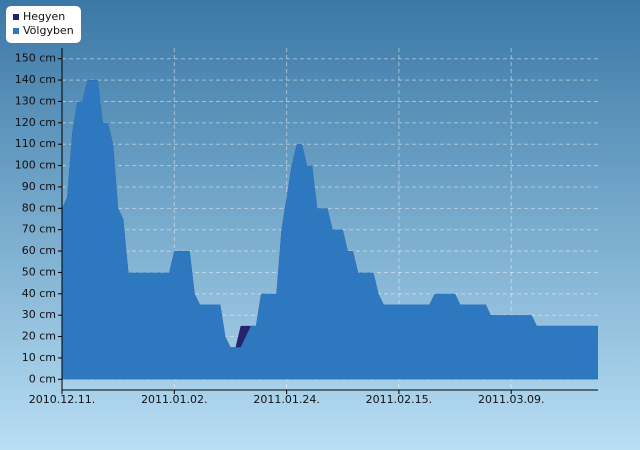 The height and width of the screenshot is (450, 640). Describe the element at coordinates (42, 378) in the screenshot. I see `y-tick-label: 0 cm` at that location.